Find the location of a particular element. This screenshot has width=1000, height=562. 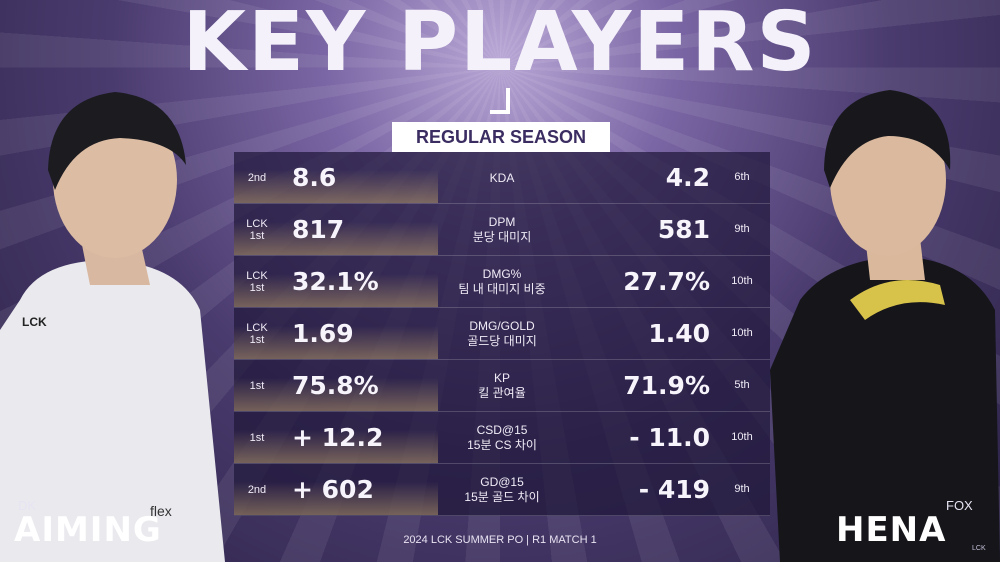

left-stat-value: + 602 is located at coordinates (333, 489).